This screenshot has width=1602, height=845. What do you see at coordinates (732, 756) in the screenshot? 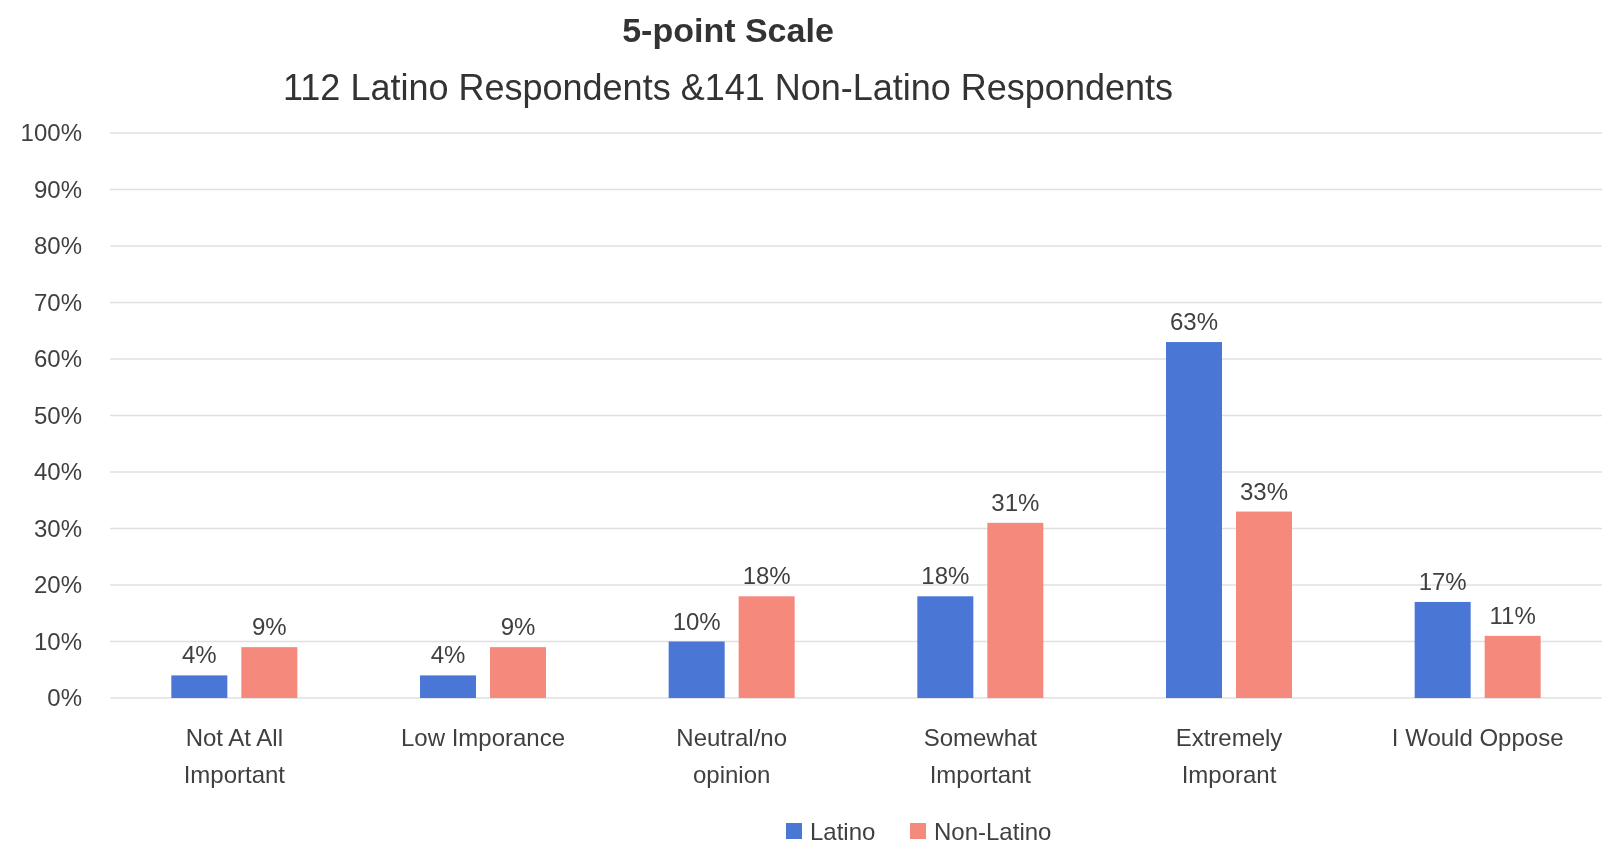
I see `x-tick-label: Neutral/no opinion` at bounding box center [732, 756].